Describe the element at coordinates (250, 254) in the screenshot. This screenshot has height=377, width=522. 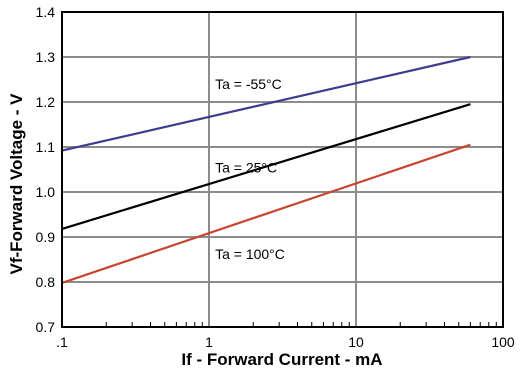
I see `curve-label: Ta = 100°C` at that location.